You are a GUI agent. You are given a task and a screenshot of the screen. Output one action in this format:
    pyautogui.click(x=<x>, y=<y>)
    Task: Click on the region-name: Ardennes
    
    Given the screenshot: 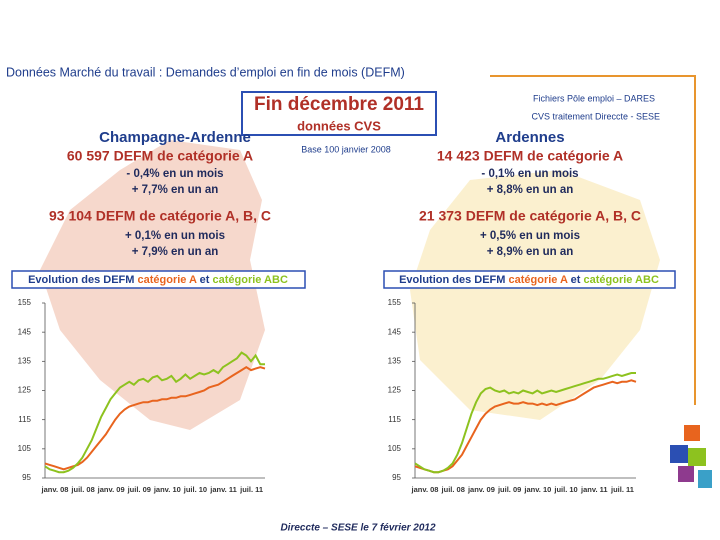 What is the action you would take?
    pyautogui.click(x=529, y=137)
    